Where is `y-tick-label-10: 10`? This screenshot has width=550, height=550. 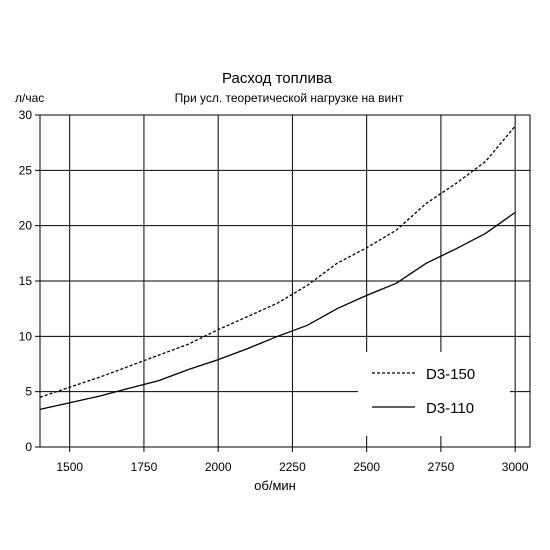 y-tick-label-10: 10 is located at coordinates (26, 336).